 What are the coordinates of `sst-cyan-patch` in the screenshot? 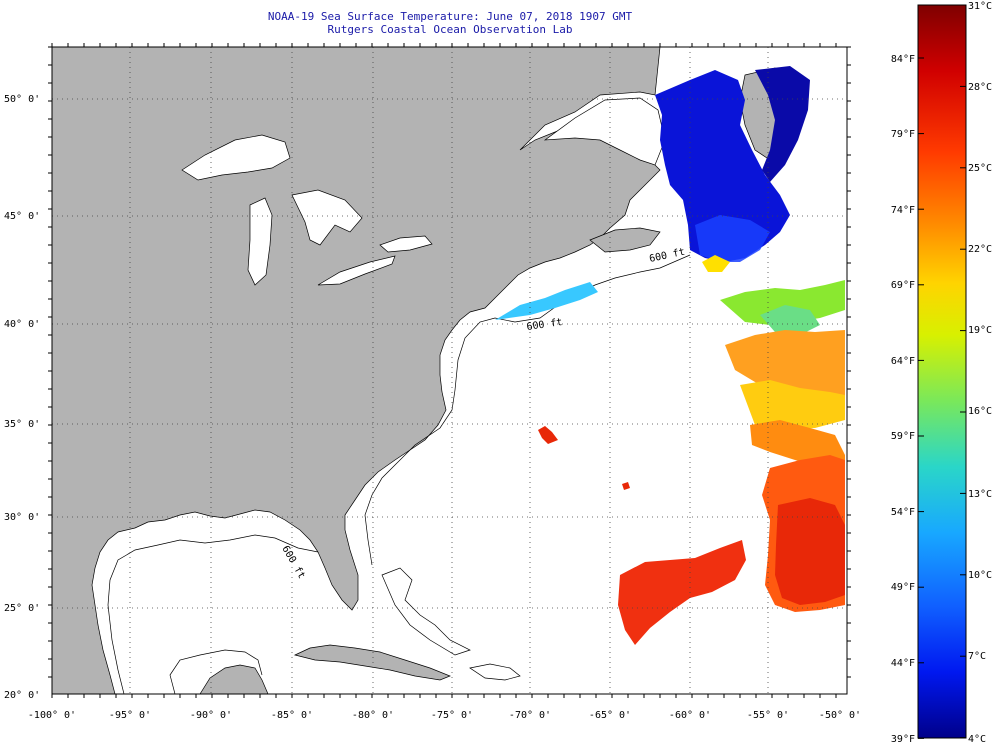 It's located at (546, 301).